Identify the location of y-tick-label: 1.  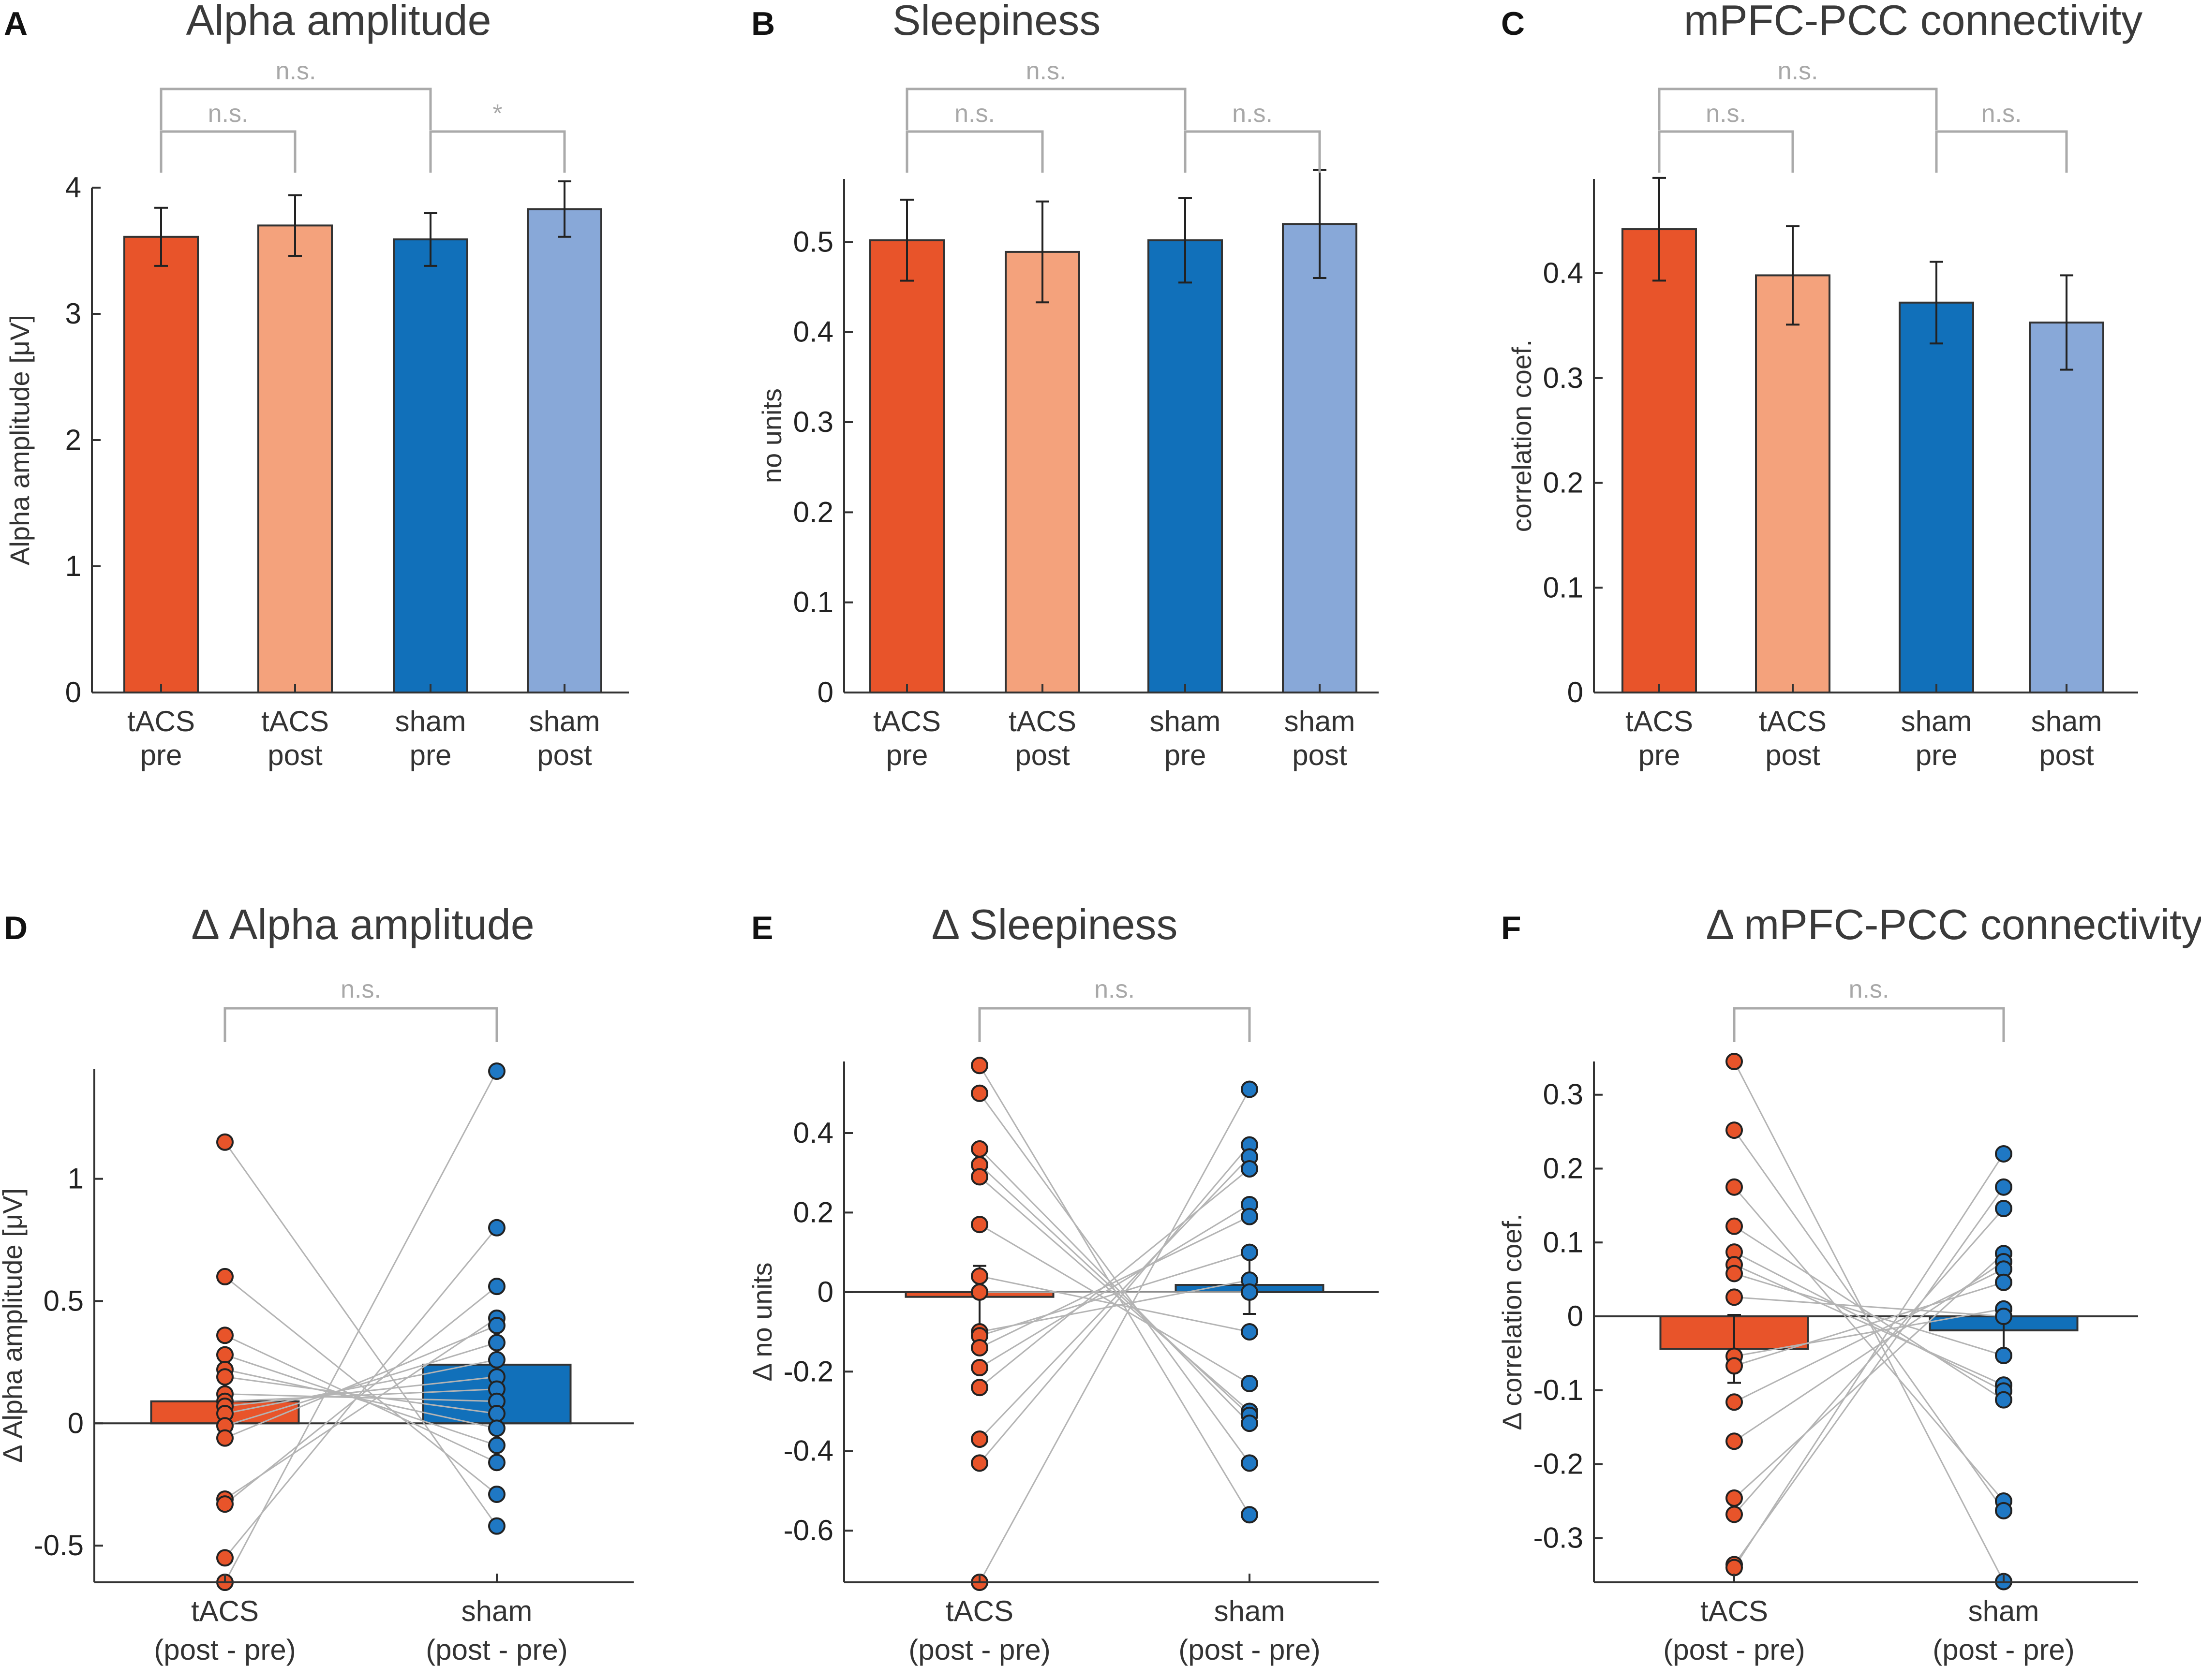
(76, 1179).